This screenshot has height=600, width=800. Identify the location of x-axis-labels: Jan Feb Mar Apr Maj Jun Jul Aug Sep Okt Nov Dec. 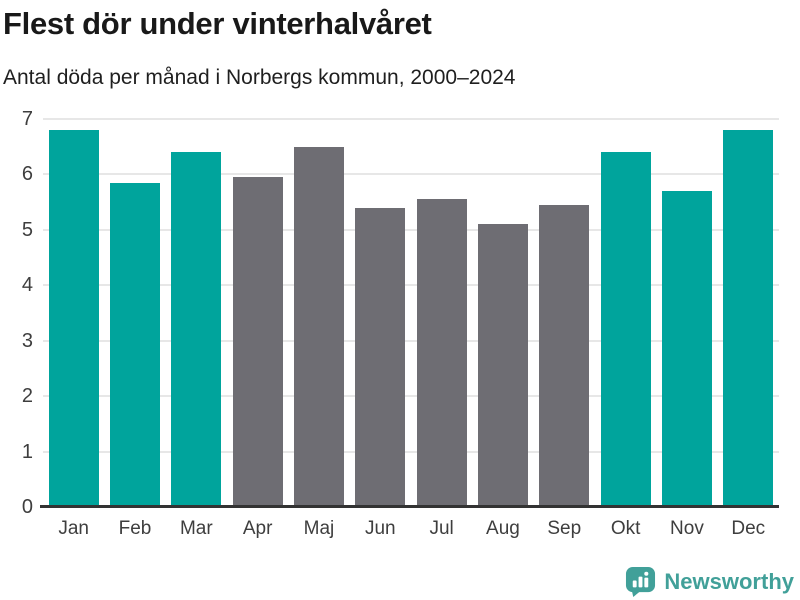
(411, 529).